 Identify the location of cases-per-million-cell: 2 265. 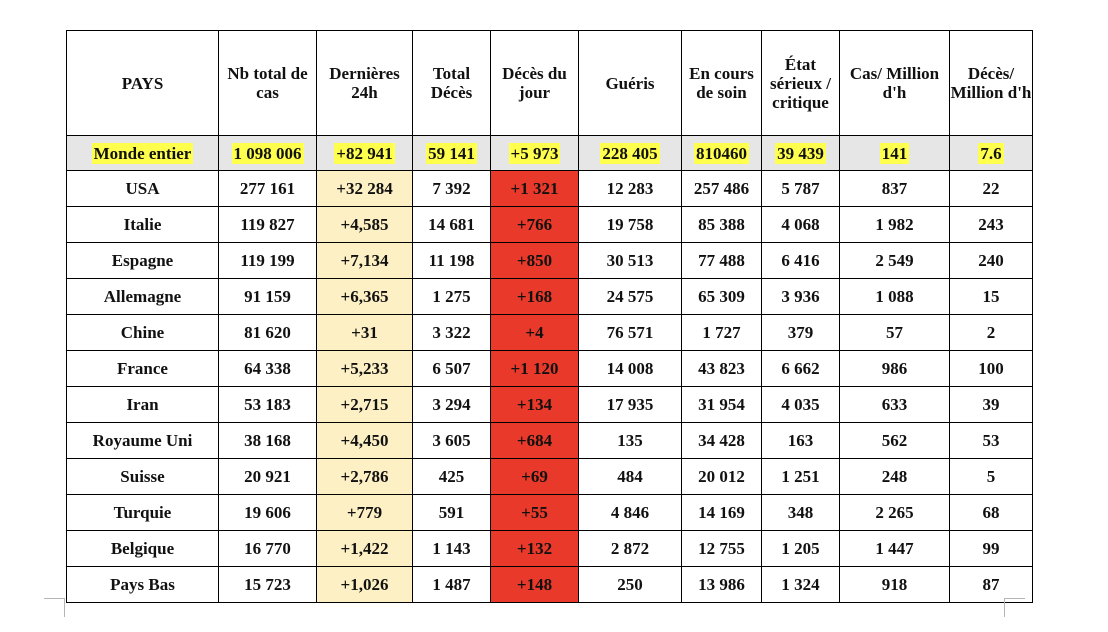
(894, 512).